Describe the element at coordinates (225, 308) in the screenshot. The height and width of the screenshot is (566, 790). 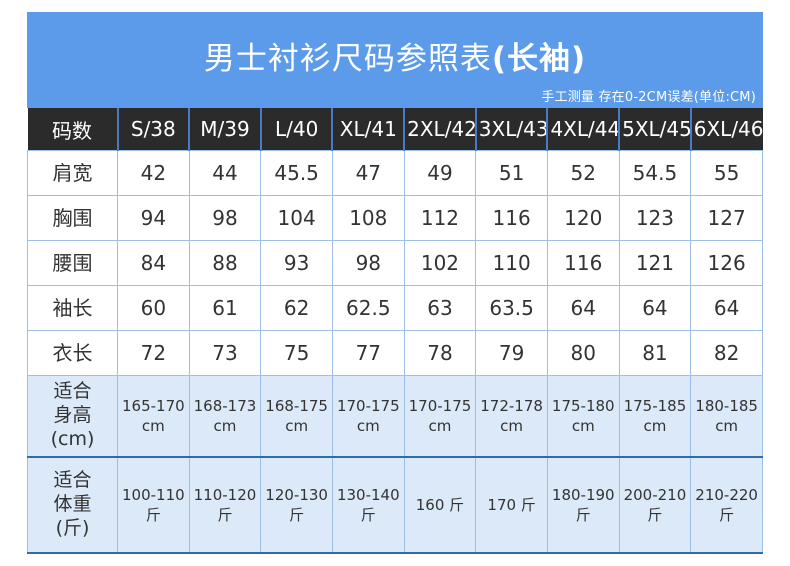
I see `size-value-cell: 61` at that location.